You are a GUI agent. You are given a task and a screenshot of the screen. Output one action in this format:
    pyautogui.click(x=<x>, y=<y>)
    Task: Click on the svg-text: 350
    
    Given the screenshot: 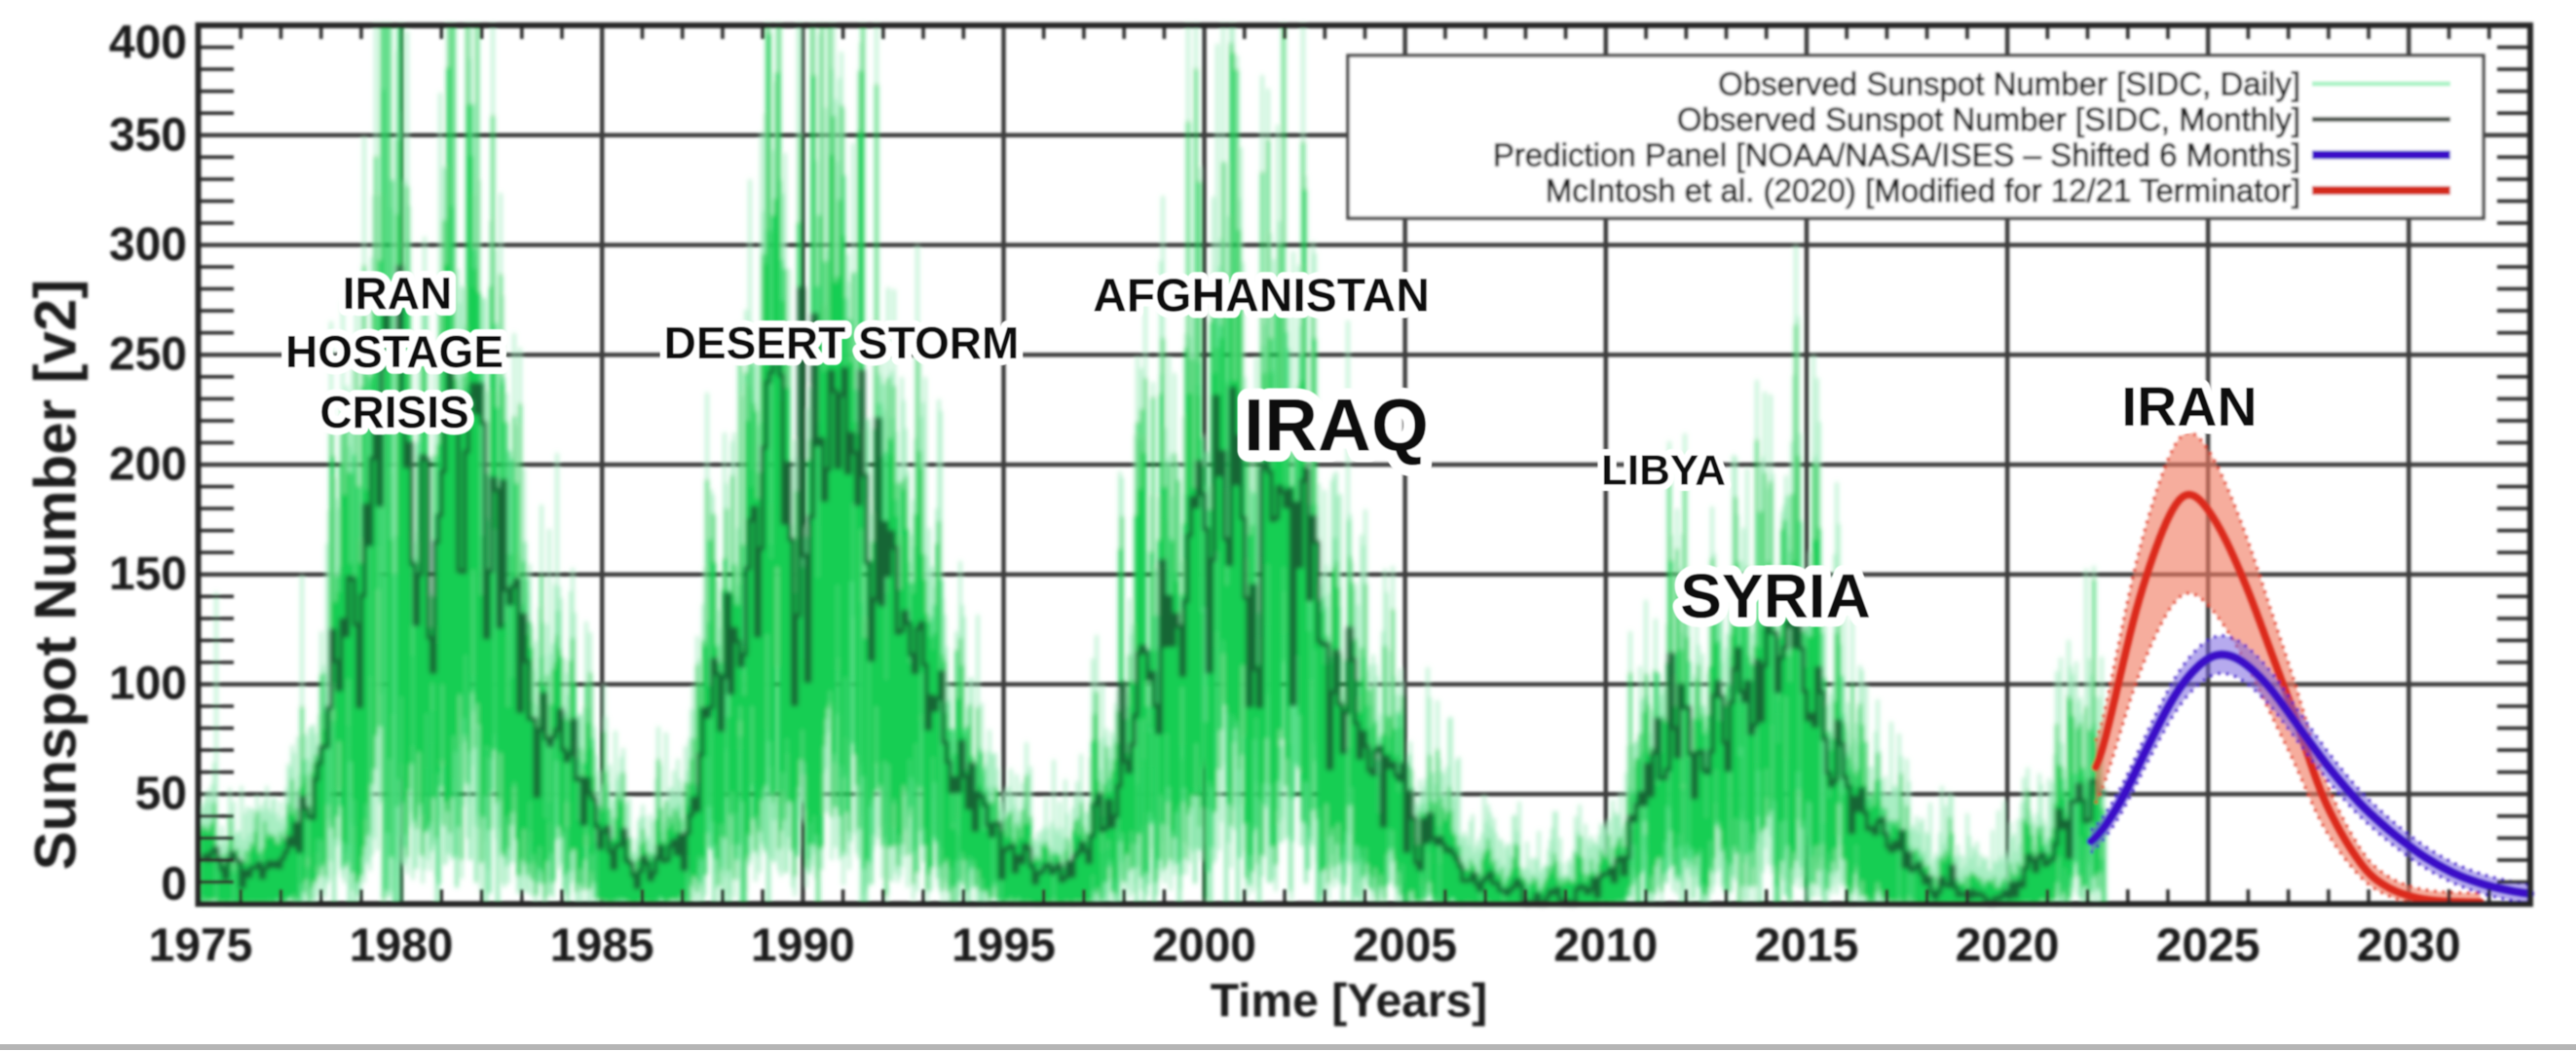 What is the action you would take?
    pyautogui.click(x=148, y=136)
    